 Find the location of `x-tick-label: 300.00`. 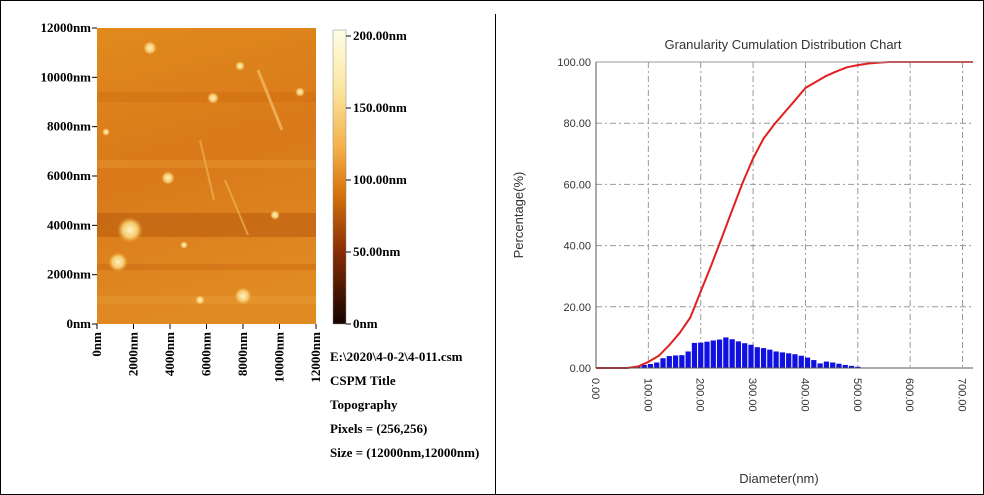

x-tick-label: 300.00 is located at coordinates (752, 395).